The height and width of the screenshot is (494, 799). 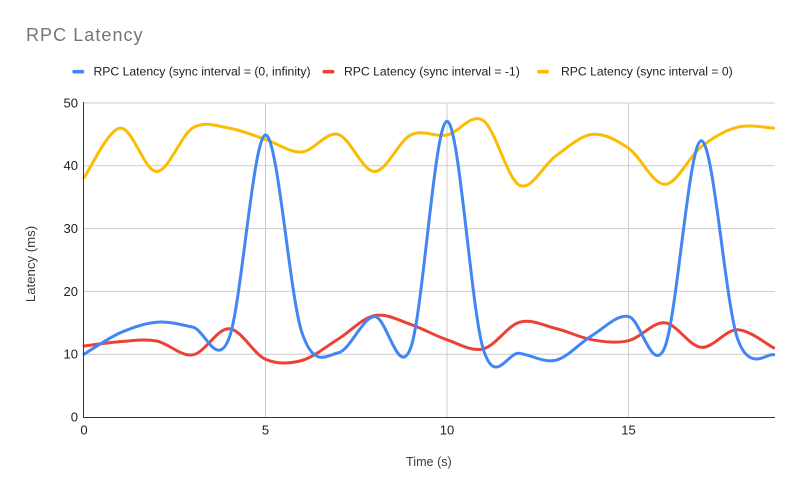 What do you see at coordinates (30, 264) in the screenshot?
I see `svg-text: Latency (ms)` at bounding box center [30, 264].